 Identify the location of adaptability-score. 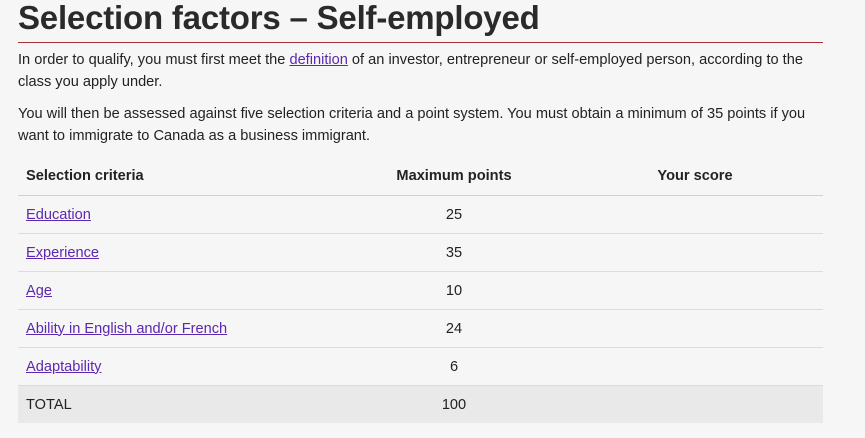
(695, 366).